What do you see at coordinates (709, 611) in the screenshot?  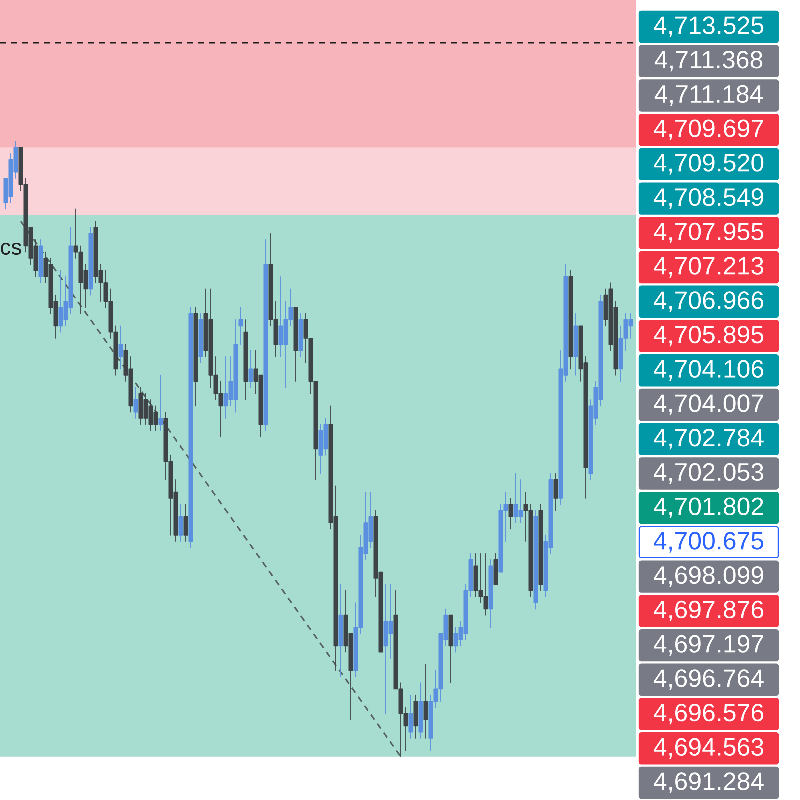 I see `text: 4,697.876` at bounding box center [709, 611].